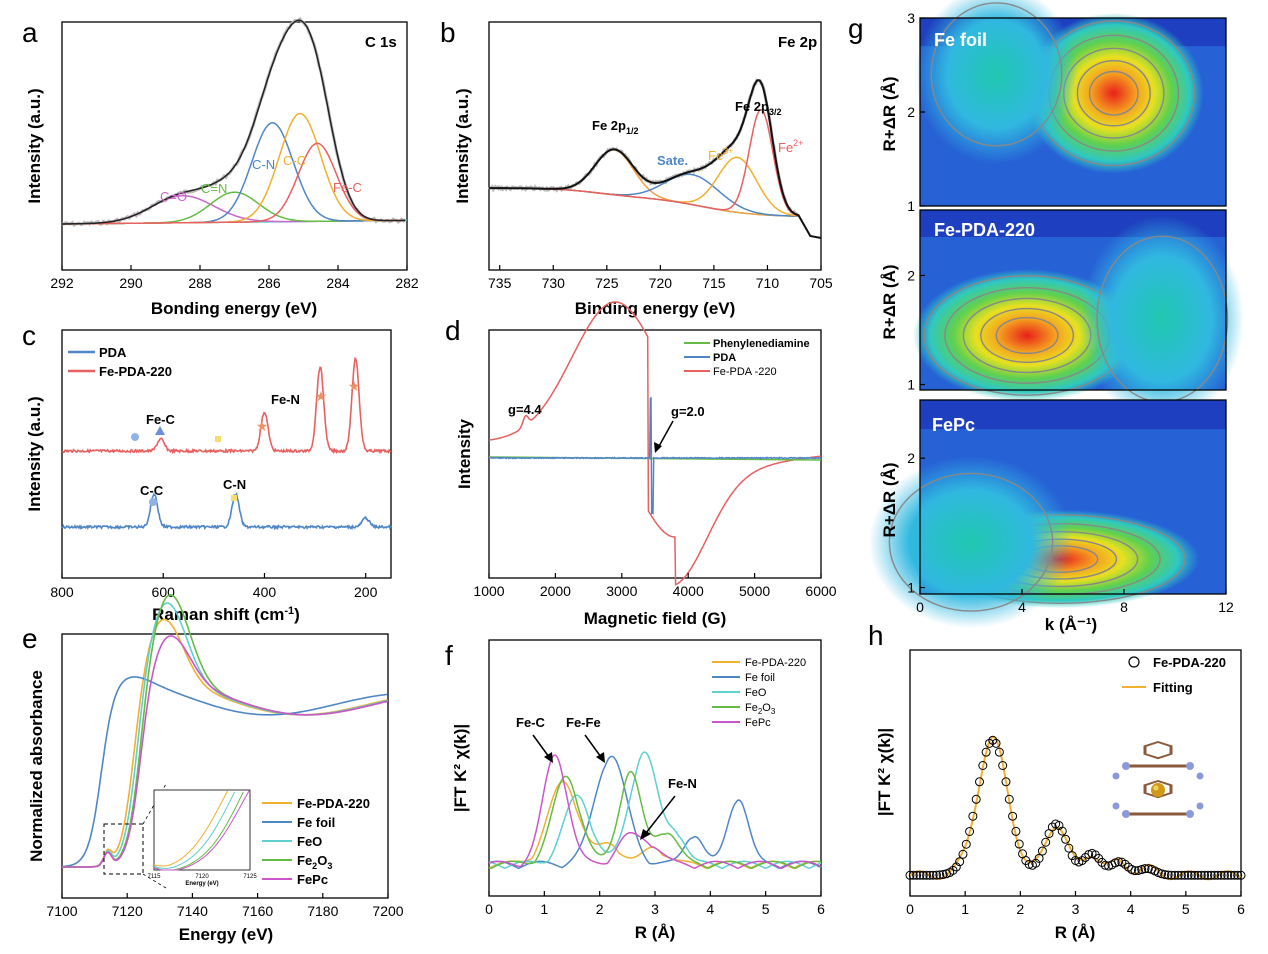 Image resolution: width=1268 pixels, height=954 pixels. Describe the element at coordinates (234, 484) in the screenshot. I see `c-label-cn: C-N` at that location.